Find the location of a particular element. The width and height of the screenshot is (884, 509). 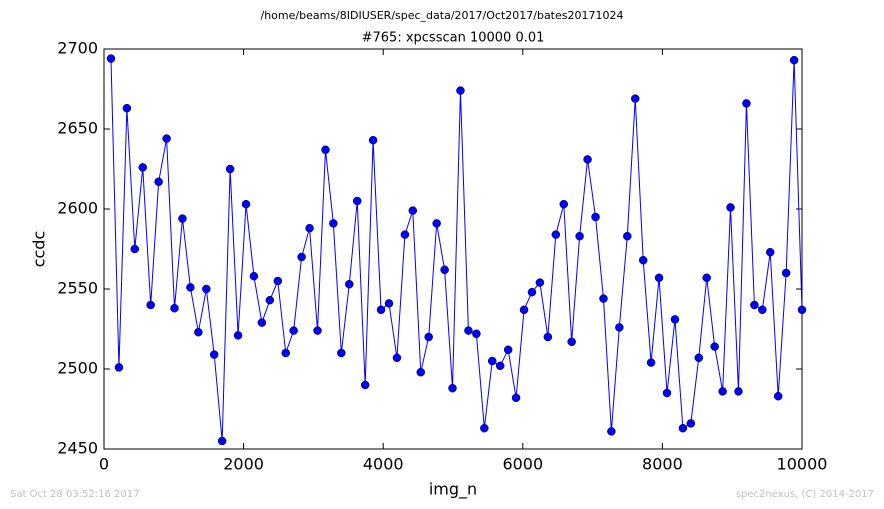

footer-left: Sat Oct 28 03:52:16 2017 is located at coordinates (75, 494).